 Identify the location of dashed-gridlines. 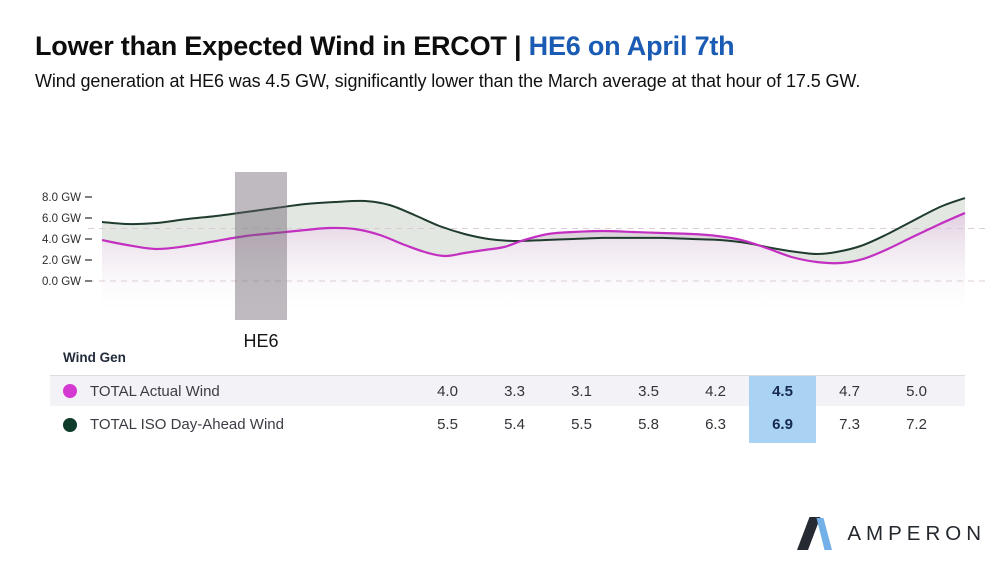
(538, 255).